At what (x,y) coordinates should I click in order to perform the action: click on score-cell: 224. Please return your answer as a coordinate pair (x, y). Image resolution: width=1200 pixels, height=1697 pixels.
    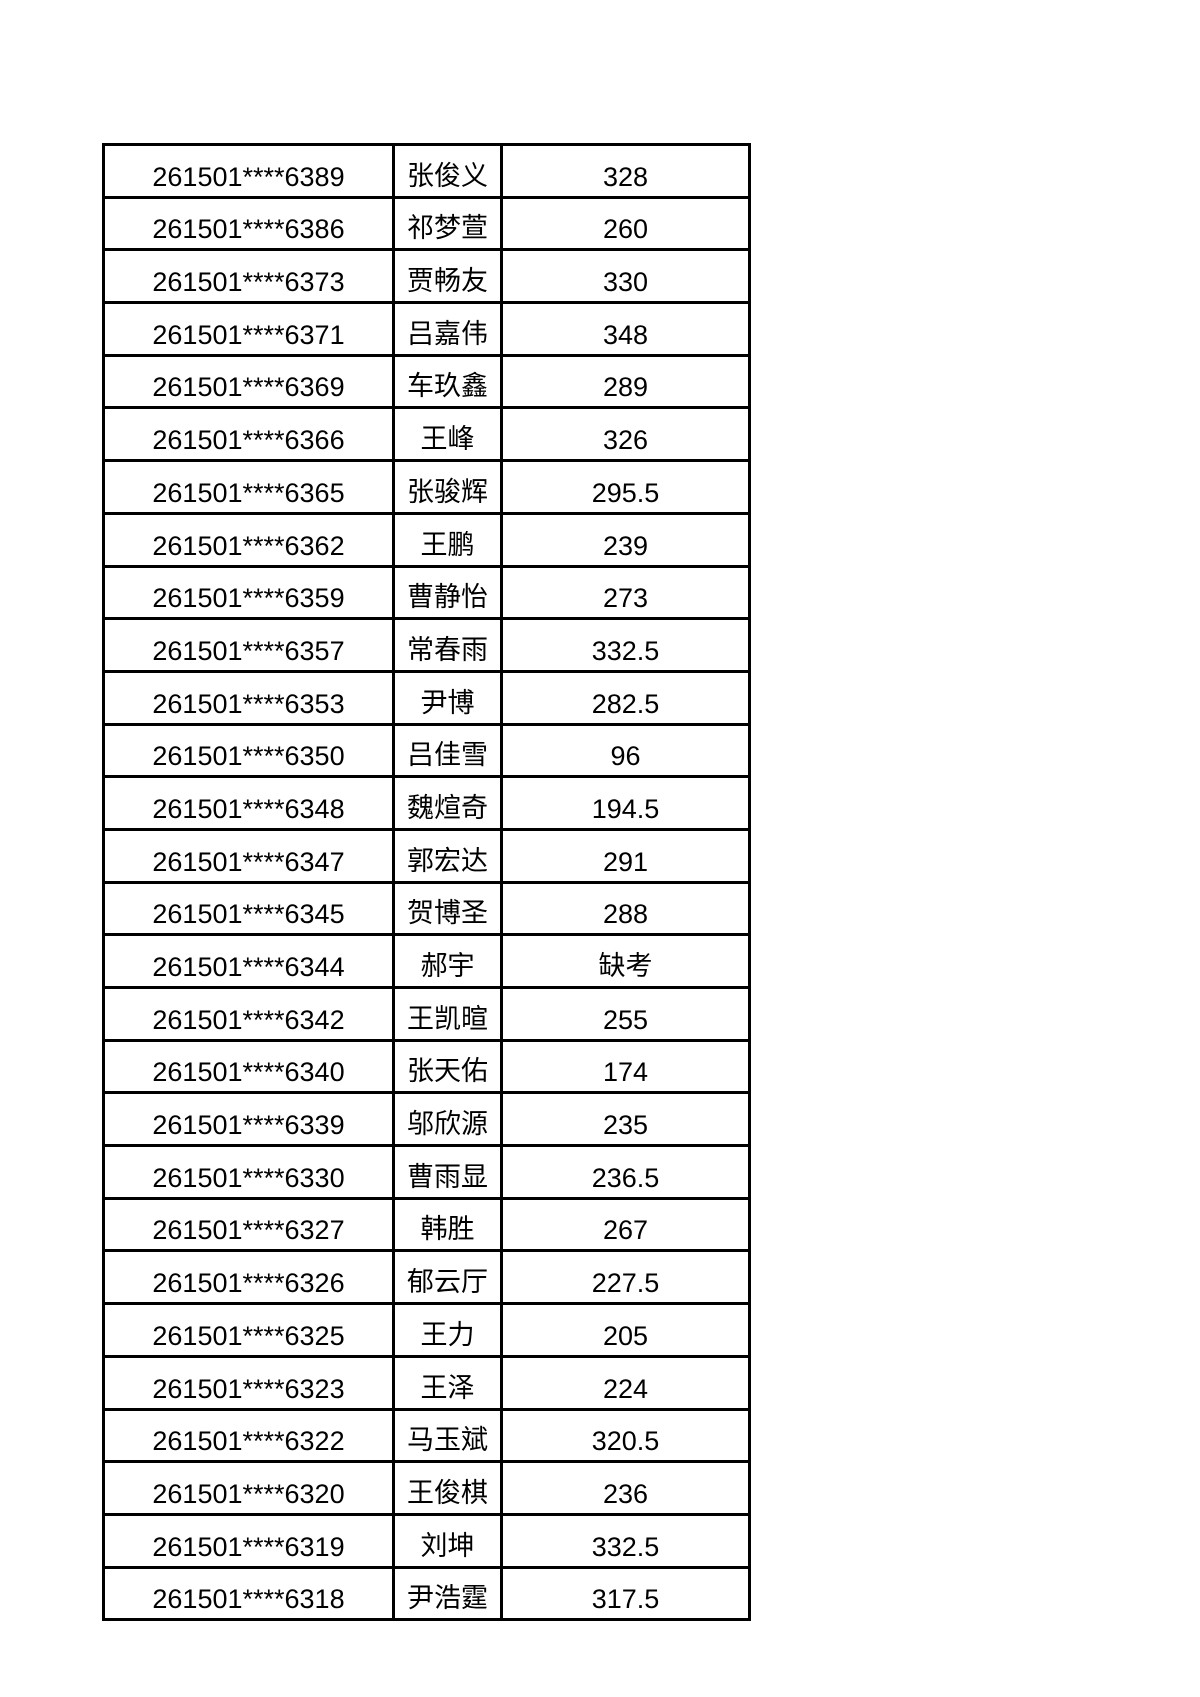
    Looking at the image, I should click on (625, 1382).